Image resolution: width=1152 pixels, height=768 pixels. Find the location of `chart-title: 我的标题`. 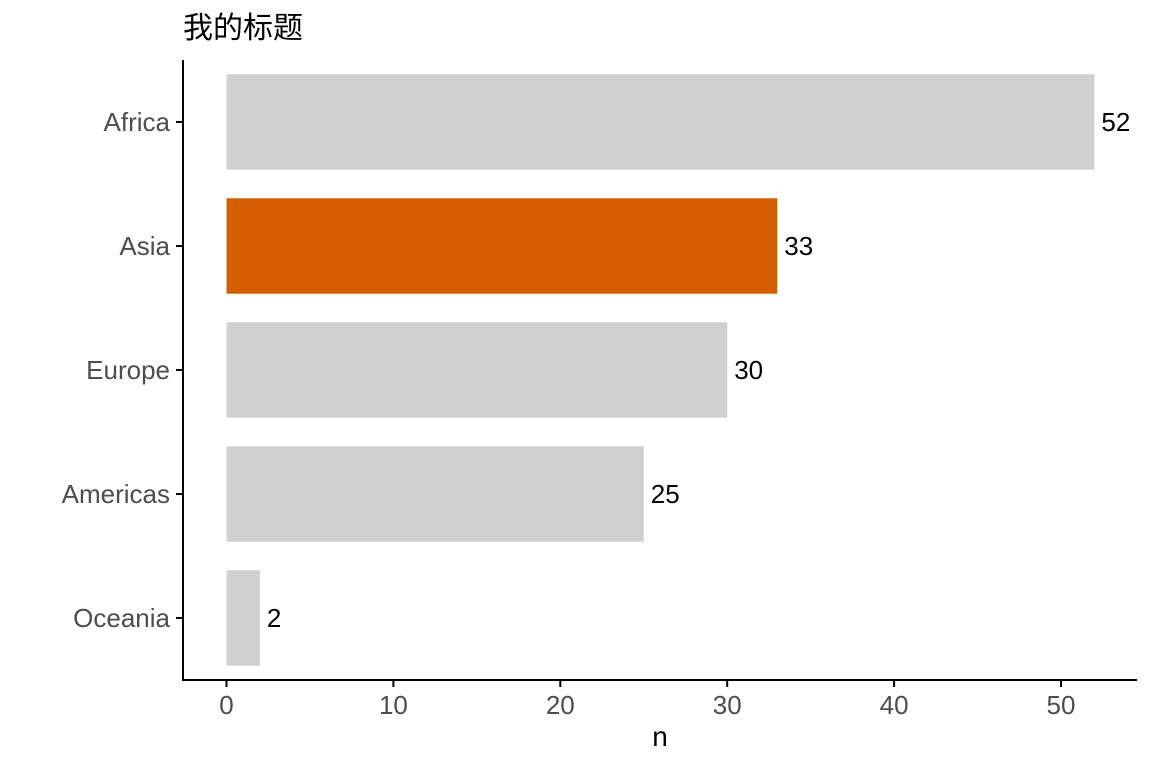

chart-title: 我的标题 is located at coordinates (243, 28).